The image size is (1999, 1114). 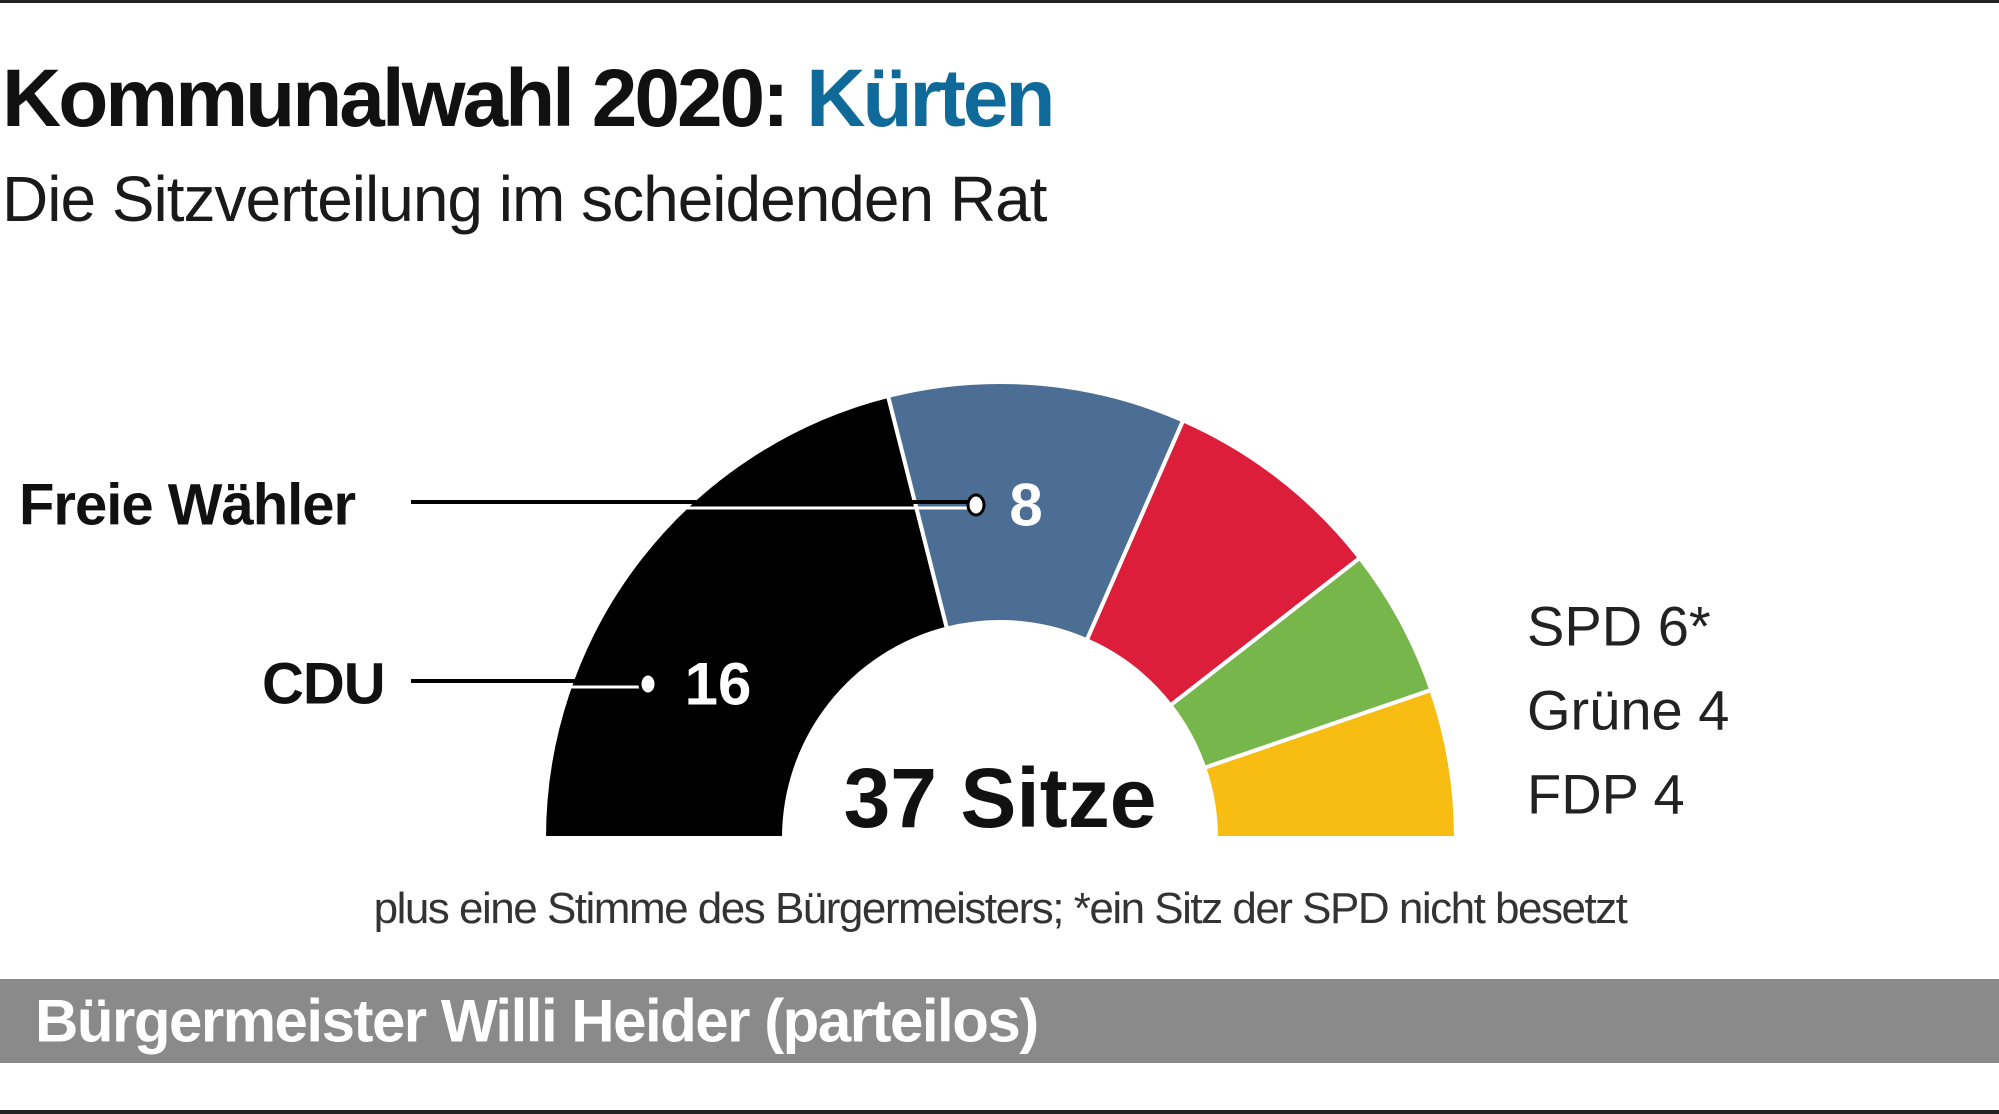 I want to click on label-fdp: FDP 4, so click(x=1606, y=794).